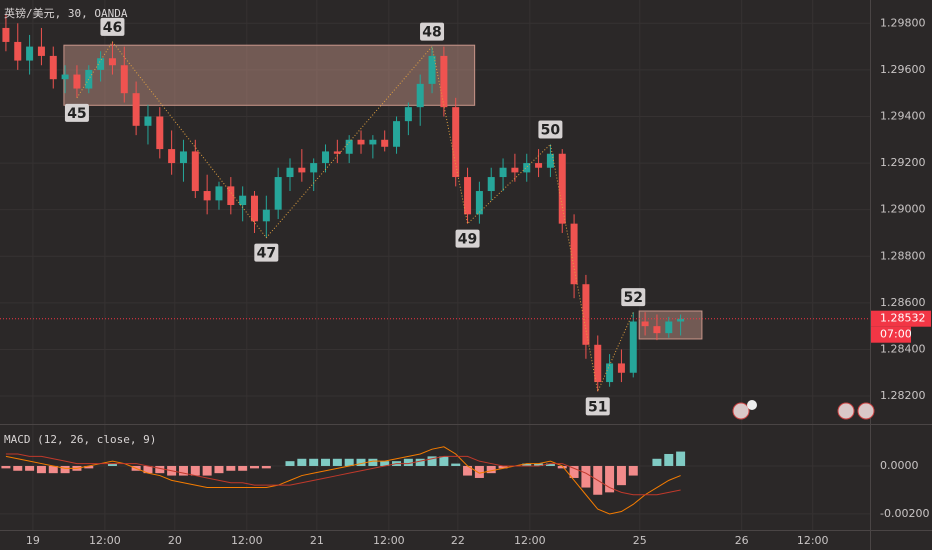 The image size is (932, 550). I want to click on macd-line, so click(343, 480).